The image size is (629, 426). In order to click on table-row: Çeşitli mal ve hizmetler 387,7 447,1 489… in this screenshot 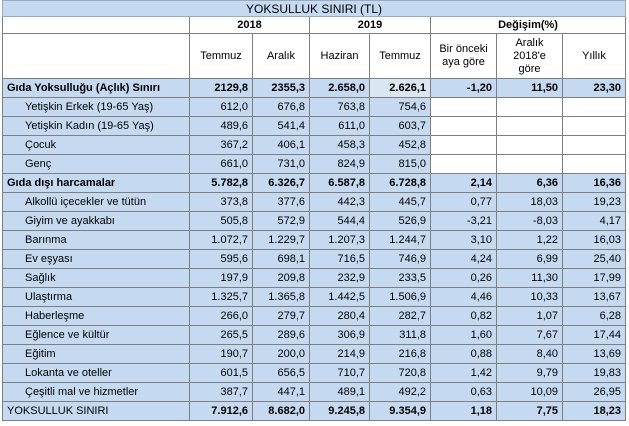, I will do `click(314, 392)`.